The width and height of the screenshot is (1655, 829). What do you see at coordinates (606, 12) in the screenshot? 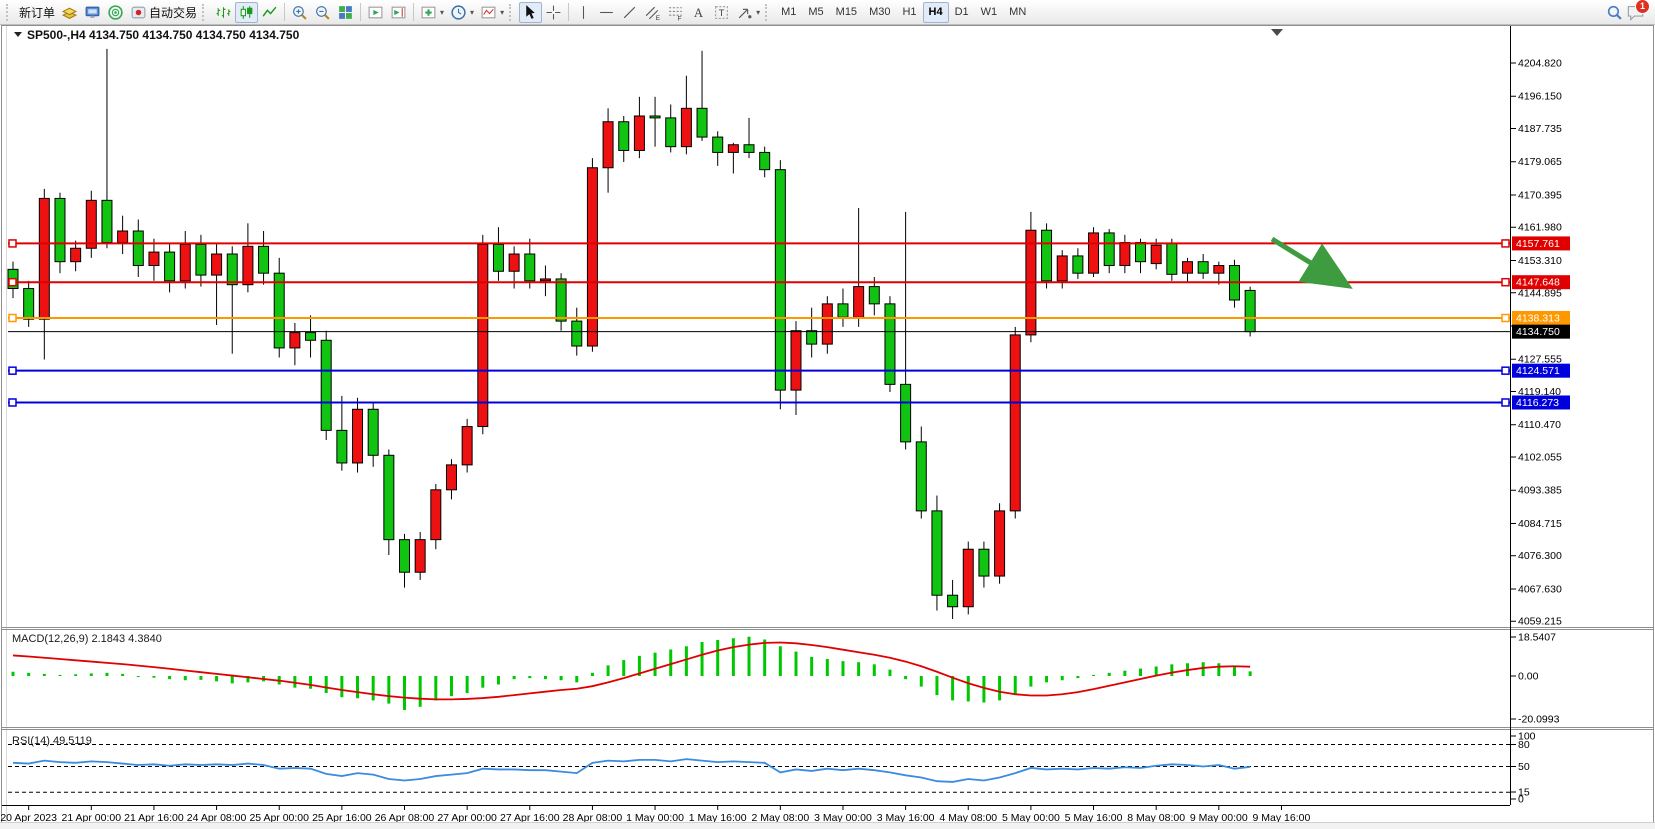
I see `horizontal-line-button` at bounding box center [606, 12].